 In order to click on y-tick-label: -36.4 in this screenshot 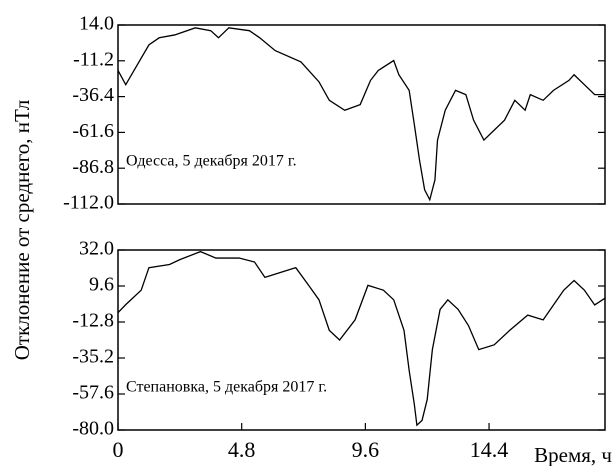, I will do `click(93, 95)`.